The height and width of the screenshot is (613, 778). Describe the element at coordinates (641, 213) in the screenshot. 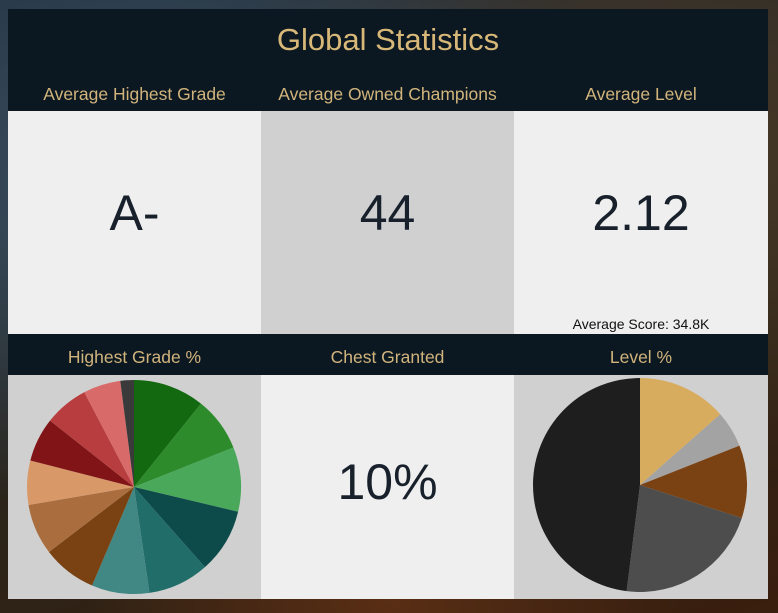

I see `avg-level-value: 2.12` at that location.